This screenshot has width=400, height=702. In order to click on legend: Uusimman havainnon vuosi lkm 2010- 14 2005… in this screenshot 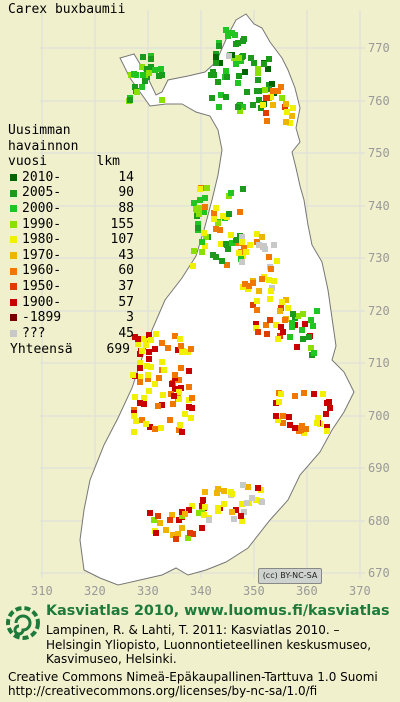, I will do `click(71, 240)`.